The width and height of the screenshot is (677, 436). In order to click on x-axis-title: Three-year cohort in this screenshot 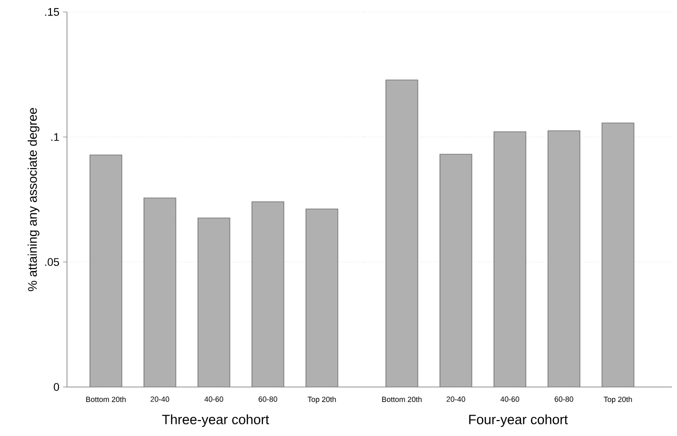, I will do `click(216, 420)`.